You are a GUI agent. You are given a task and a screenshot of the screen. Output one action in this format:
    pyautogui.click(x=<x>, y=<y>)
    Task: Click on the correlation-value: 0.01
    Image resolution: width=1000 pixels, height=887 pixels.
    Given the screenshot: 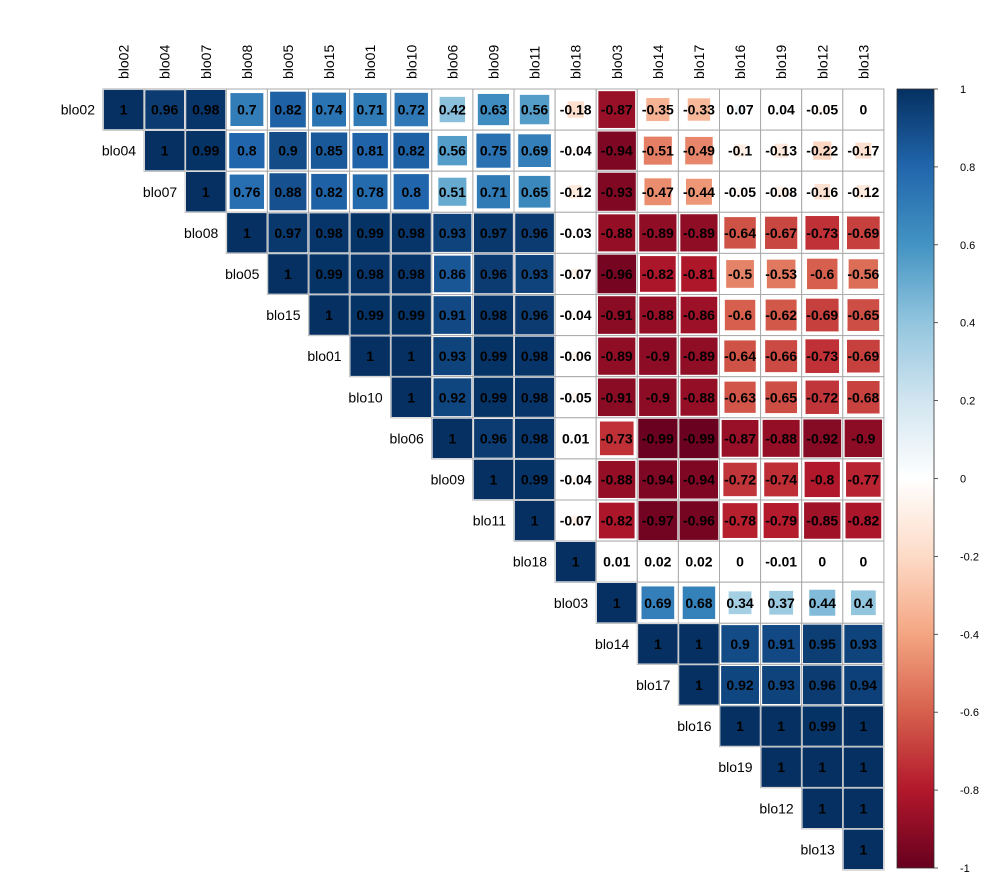 What is the action you would take?
    pyautogui.click(x=616, y=562)
    